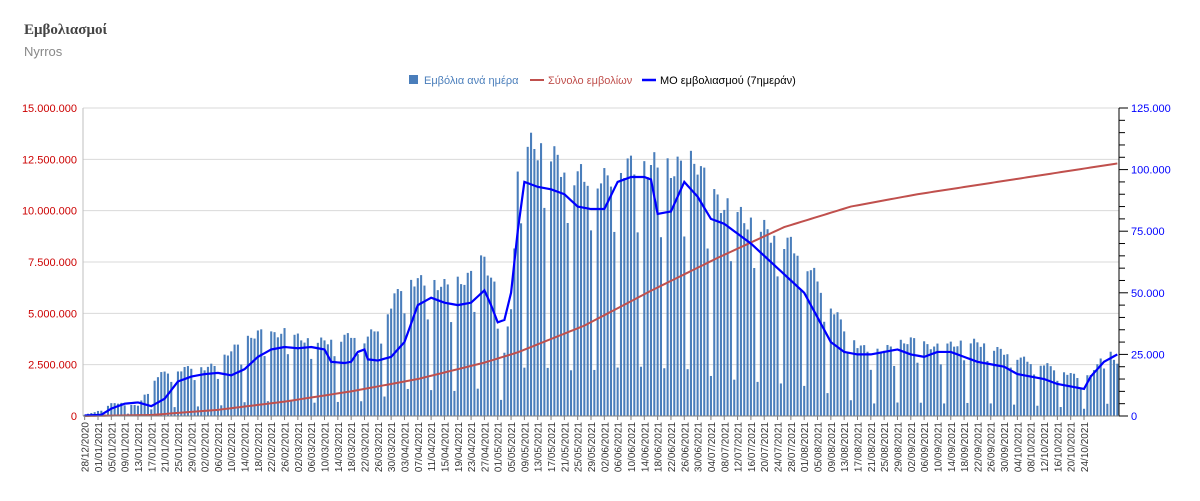  Describe the element at coordinates (605, 447) in the screenshot. I see `x-tick-label: 02/06/2021` at that location.